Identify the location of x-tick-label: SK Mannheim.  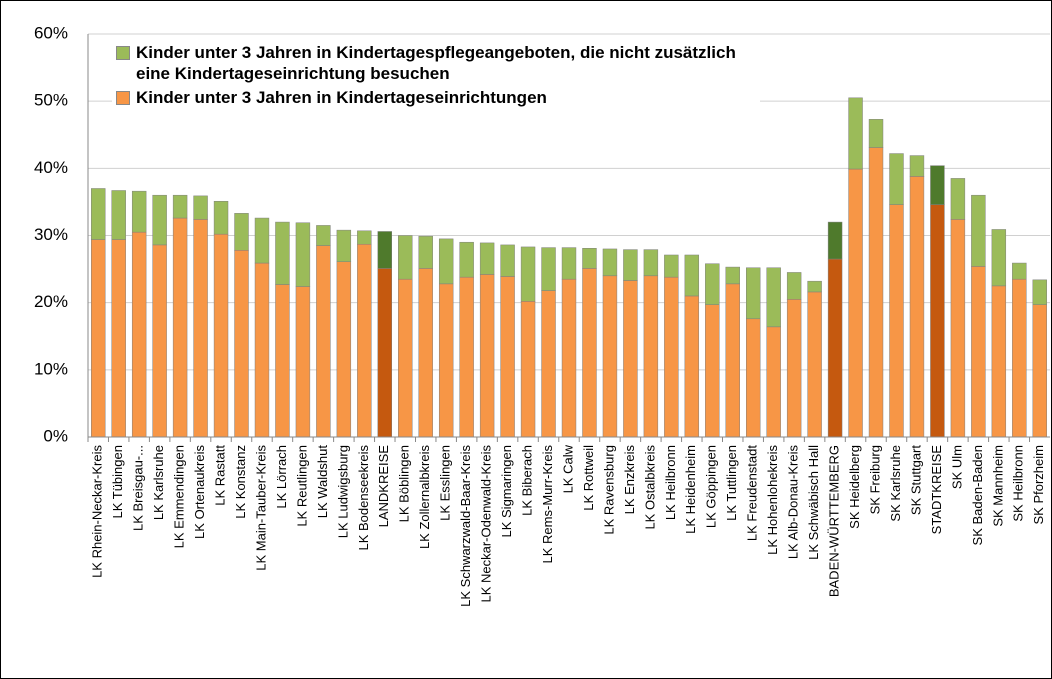
(997, 486).